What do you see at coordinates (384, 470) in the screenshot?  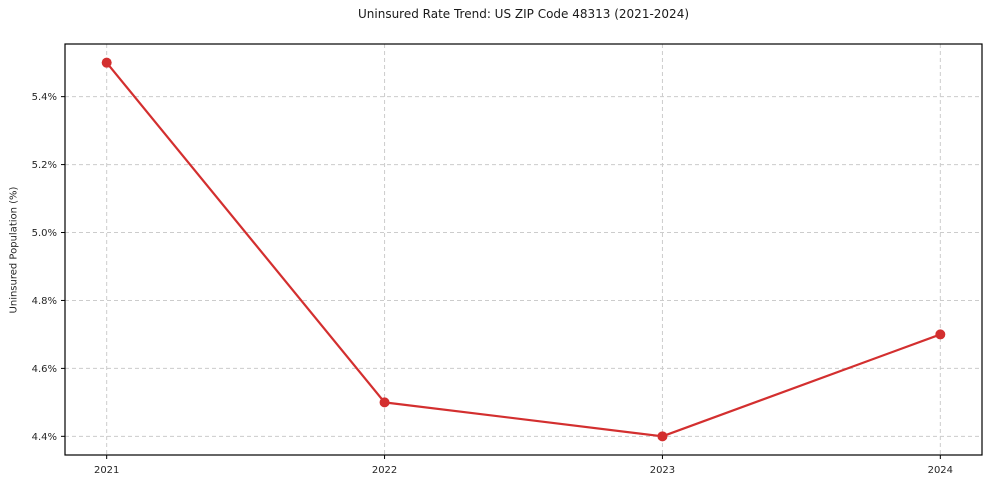 I see `x-tick-label: 2022` at bounding box center [384, 470].